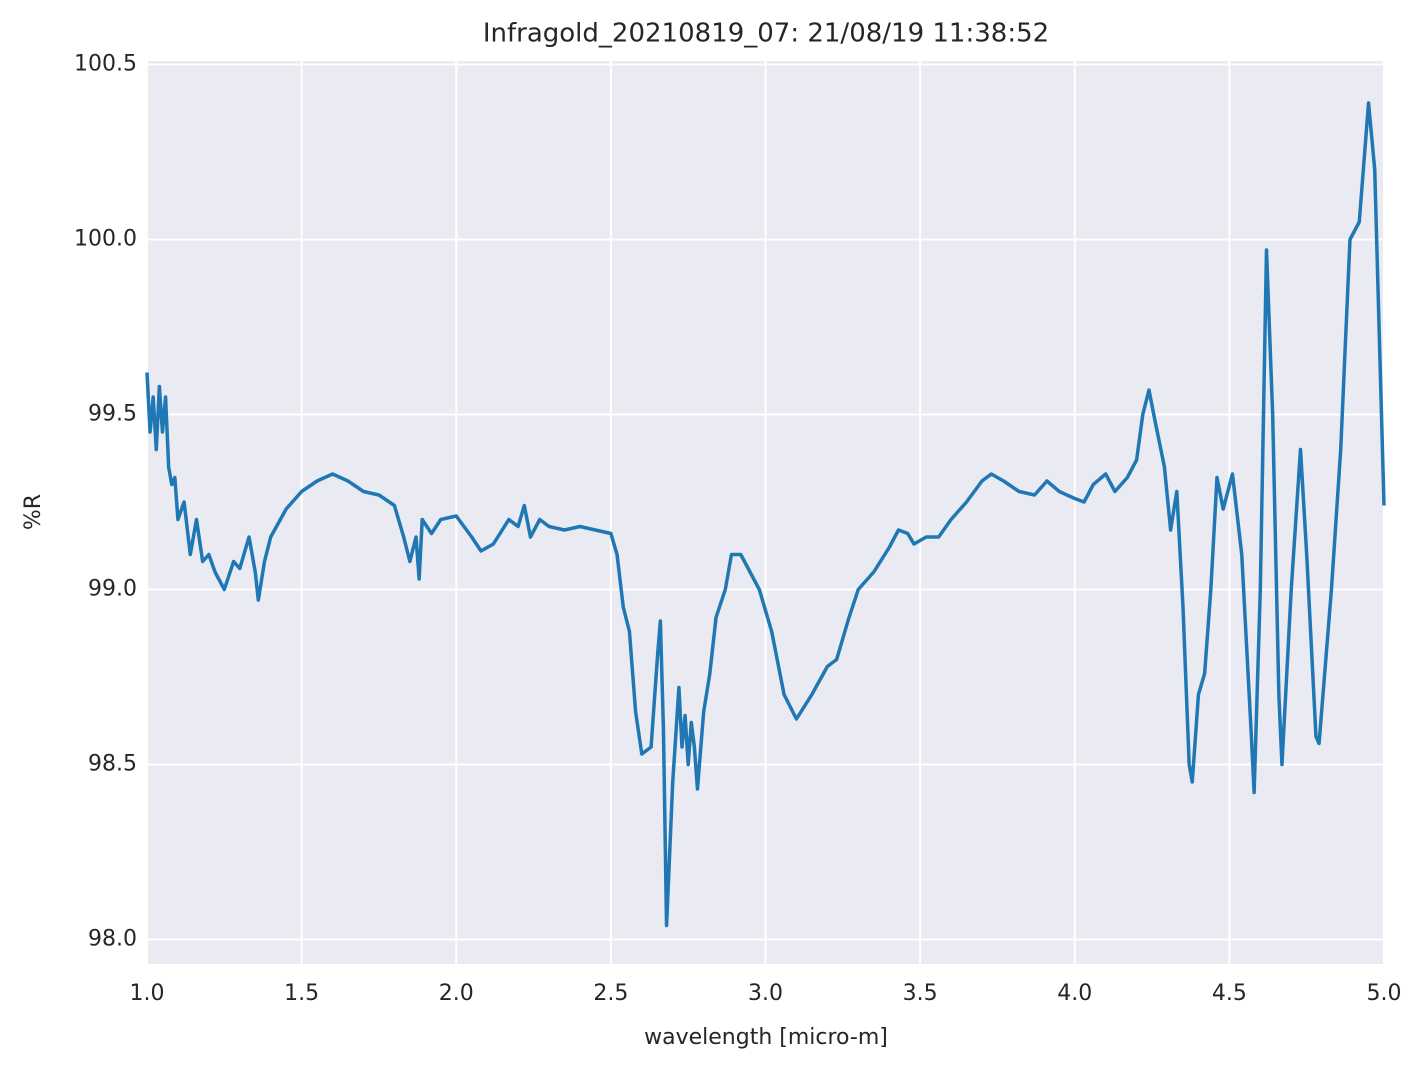 This screenshot has height=1069, width=1425. What do you see at coordinates (112, 764) in the screenshot?
I see `y-tick-label: 98.5` at bounding box center [112, 764].